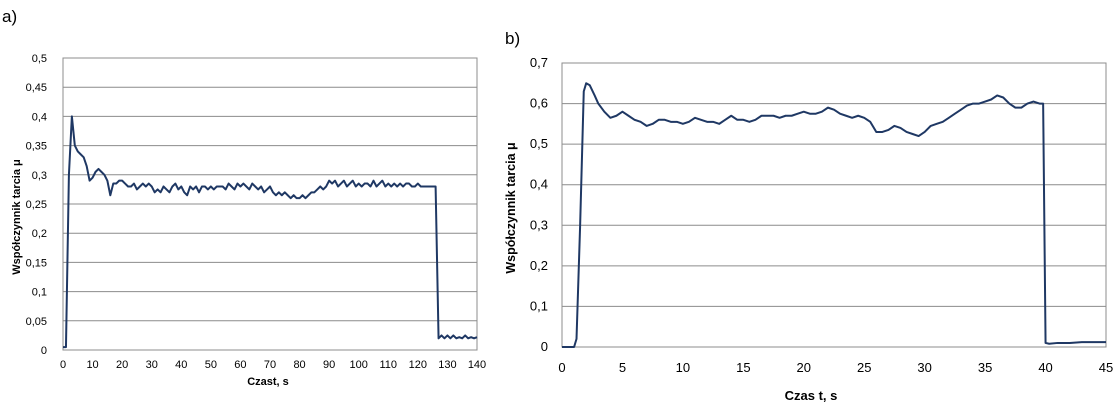 This screenshot has height=409, width=1117. I want to click on x-tick-label-b: 35, so click(985, 367).